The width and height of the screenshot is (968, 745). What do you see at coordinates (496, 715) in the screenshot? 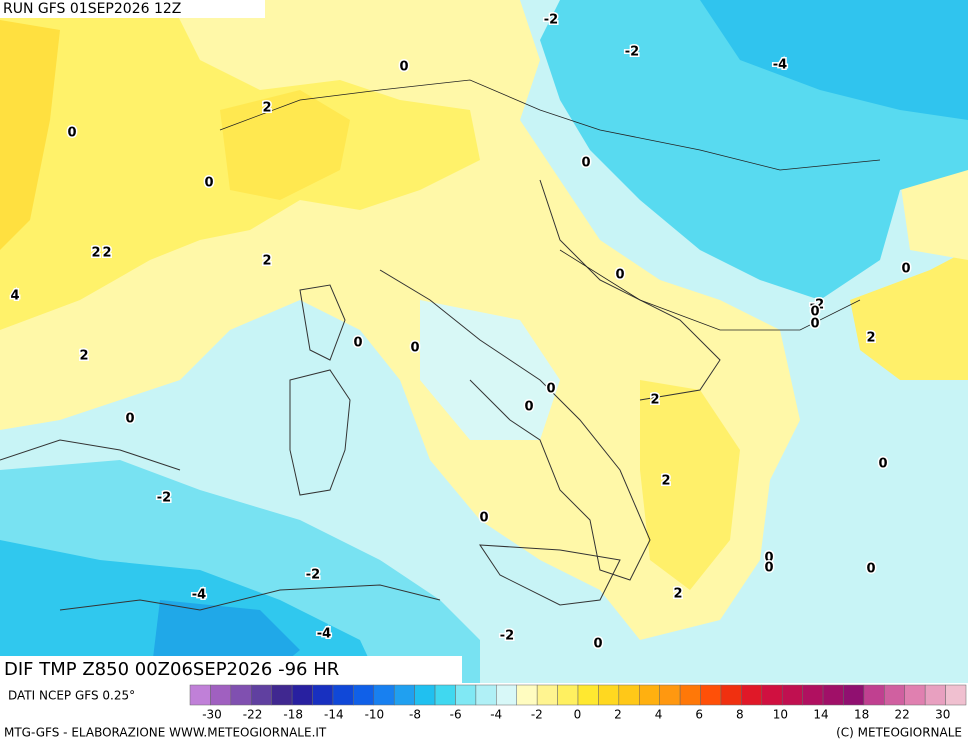
I see `scale-label: -4` at bounding box center [496, 715].